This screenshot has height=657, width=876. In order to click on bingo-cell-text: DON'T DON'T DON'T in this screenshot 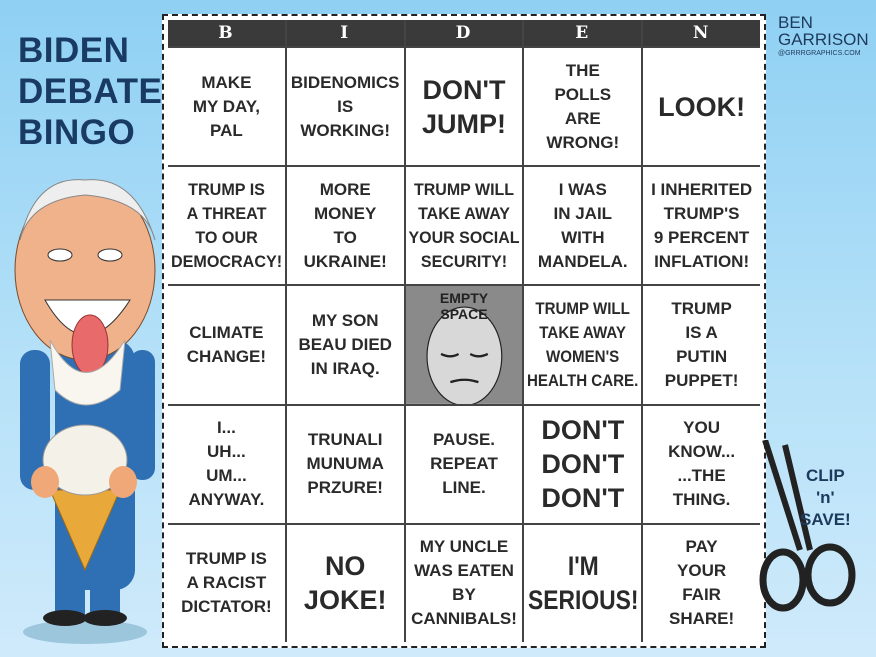, I will do `click(583, 464)`.